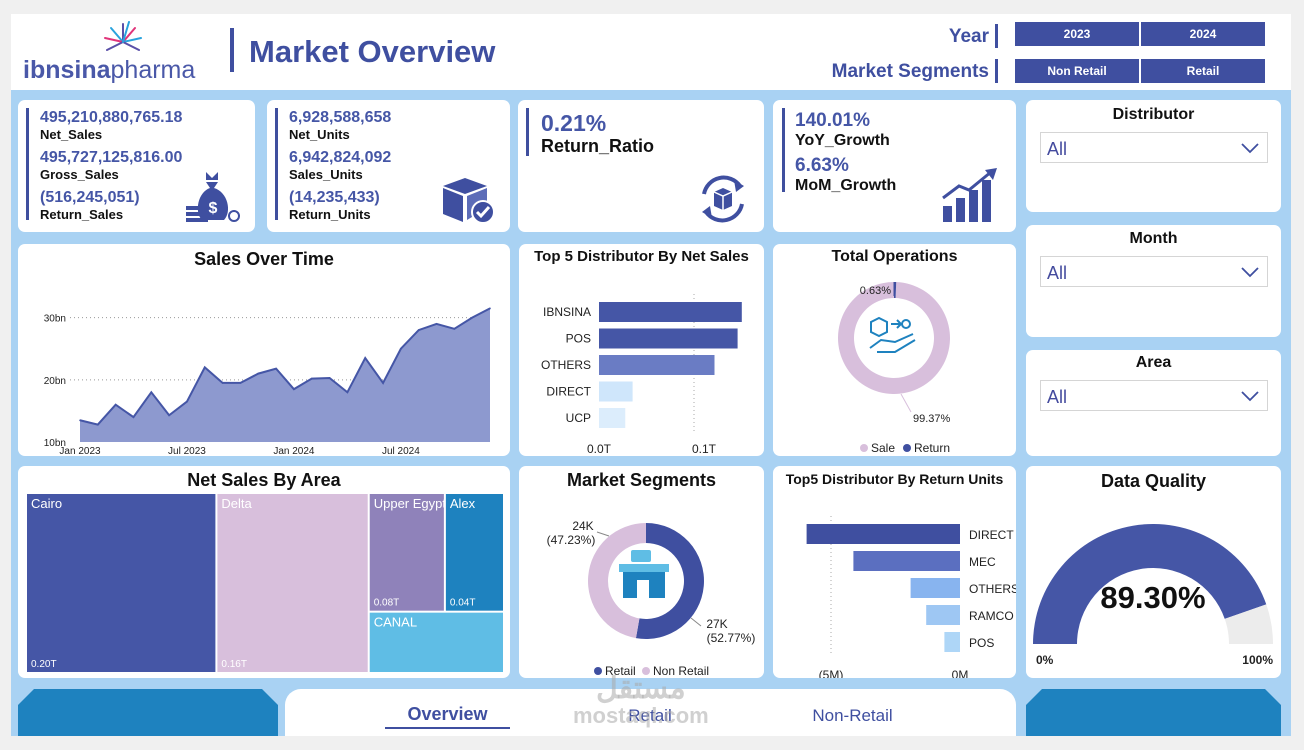 The width and height of the screenshot is (1304, 750). Describe the element at coordinates (907, 448) in the screenshot. I see `legend-marker-return` at that location.